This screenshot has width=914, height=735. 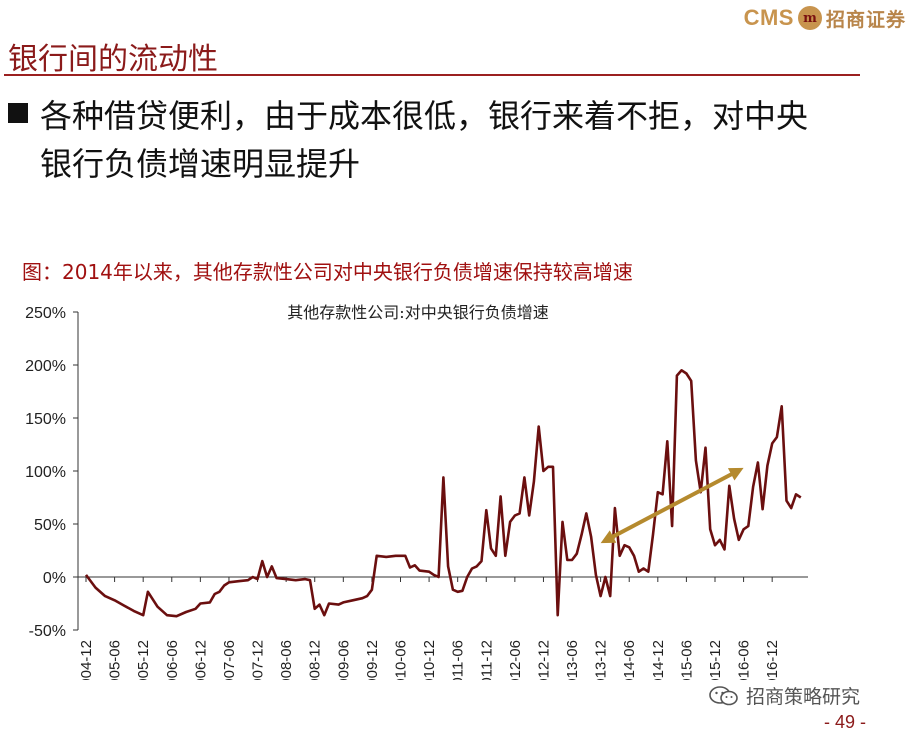 What do you see at coordinates (803, 697) in the screenshot?
I see `watermark-text: 招商策略研究` at bounding box center [803, 697].